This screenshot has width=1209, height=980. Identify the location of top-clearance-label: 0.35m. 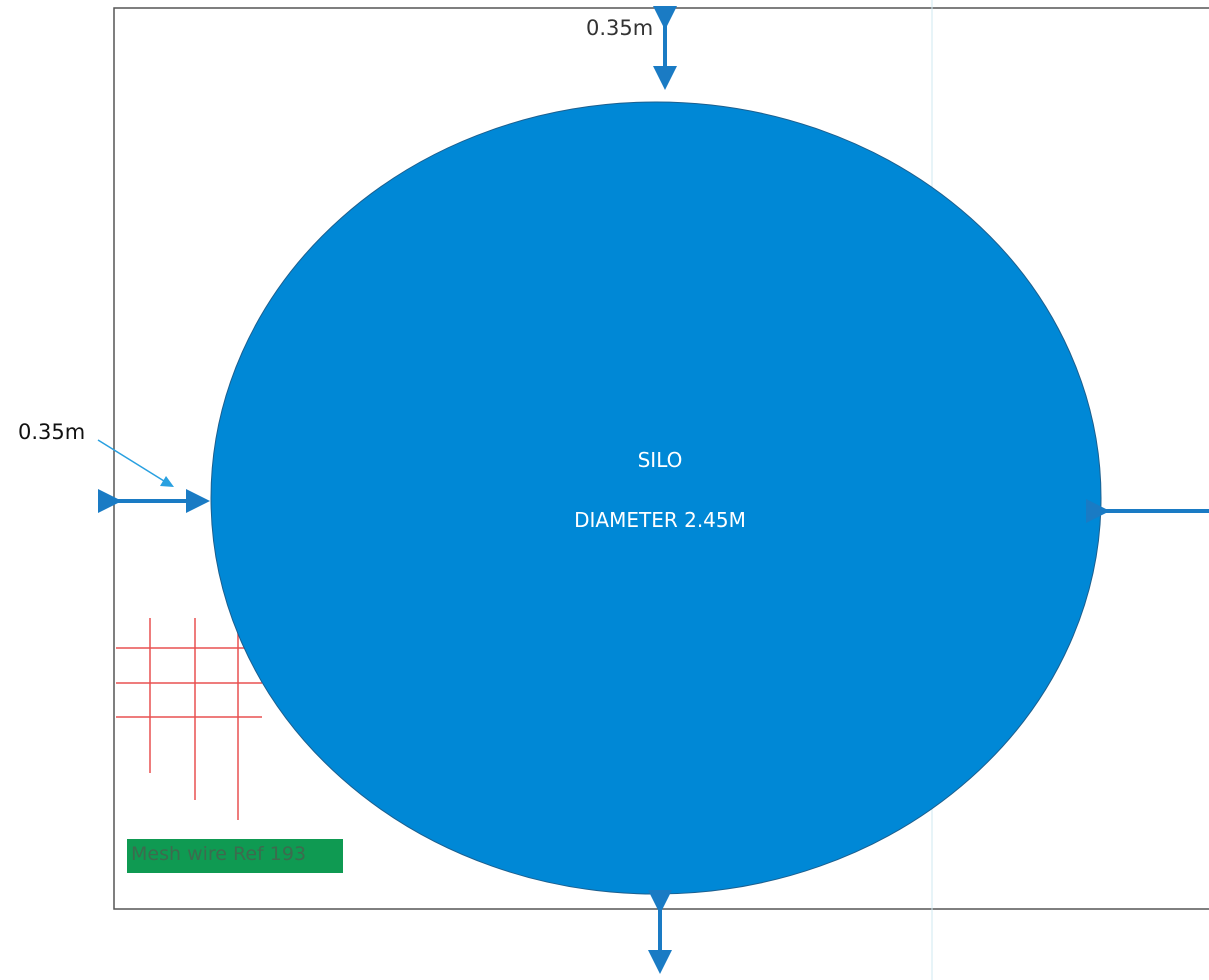
(620, 28).